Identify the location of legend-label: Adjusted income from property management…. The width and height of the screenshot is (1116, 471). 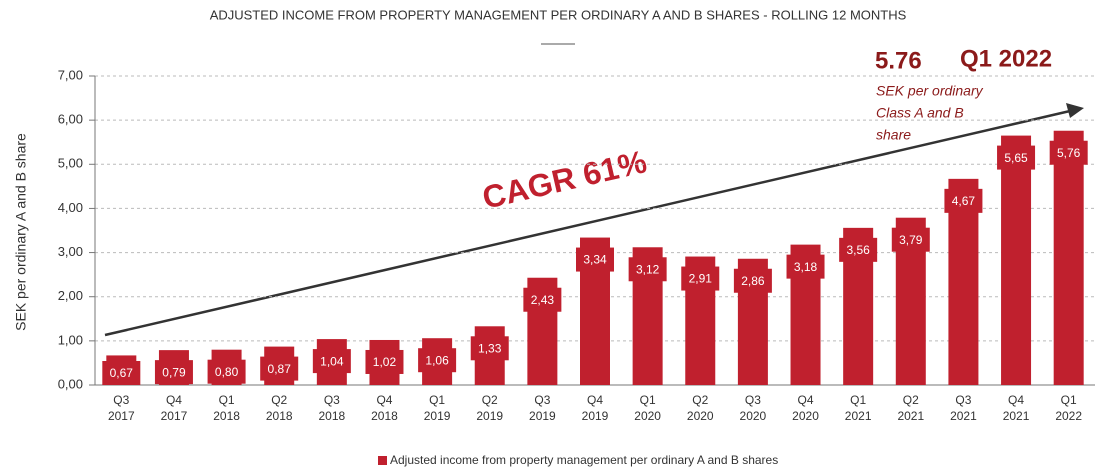
(584, 460).